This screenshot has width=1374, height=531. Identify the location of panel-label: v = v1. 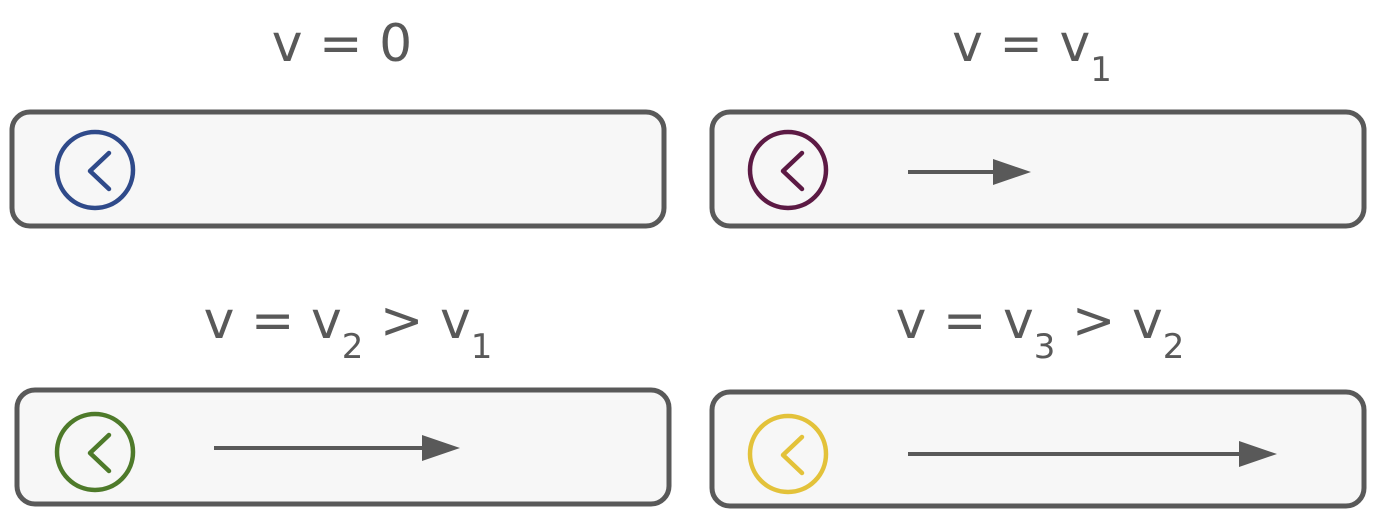
(1032, 52).